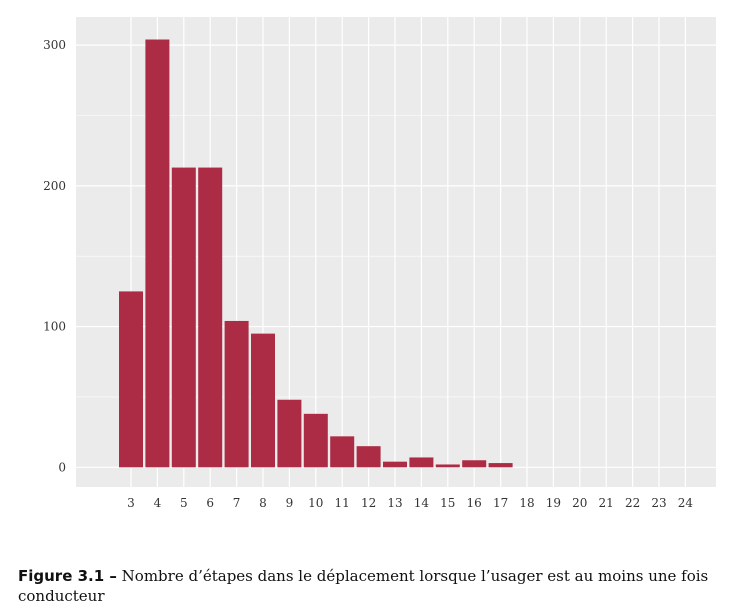 This screenshot has width=756, height=614. I want to click on x-tick-label: 20, so click(579, 503).